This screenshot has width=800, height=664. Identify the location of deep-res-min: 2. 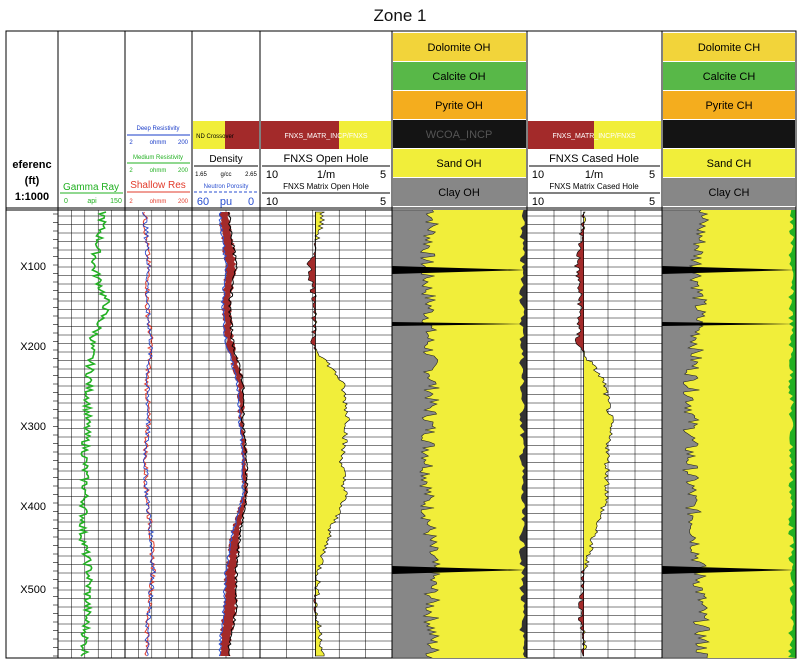
(131, 143).